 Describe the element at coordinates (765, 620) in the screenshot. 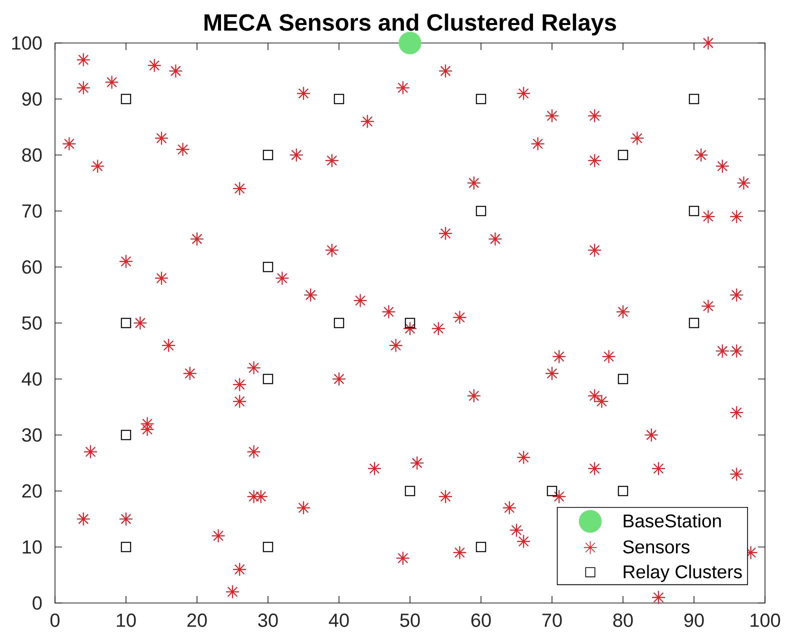

I see `x-tick-label: 100` at that location.